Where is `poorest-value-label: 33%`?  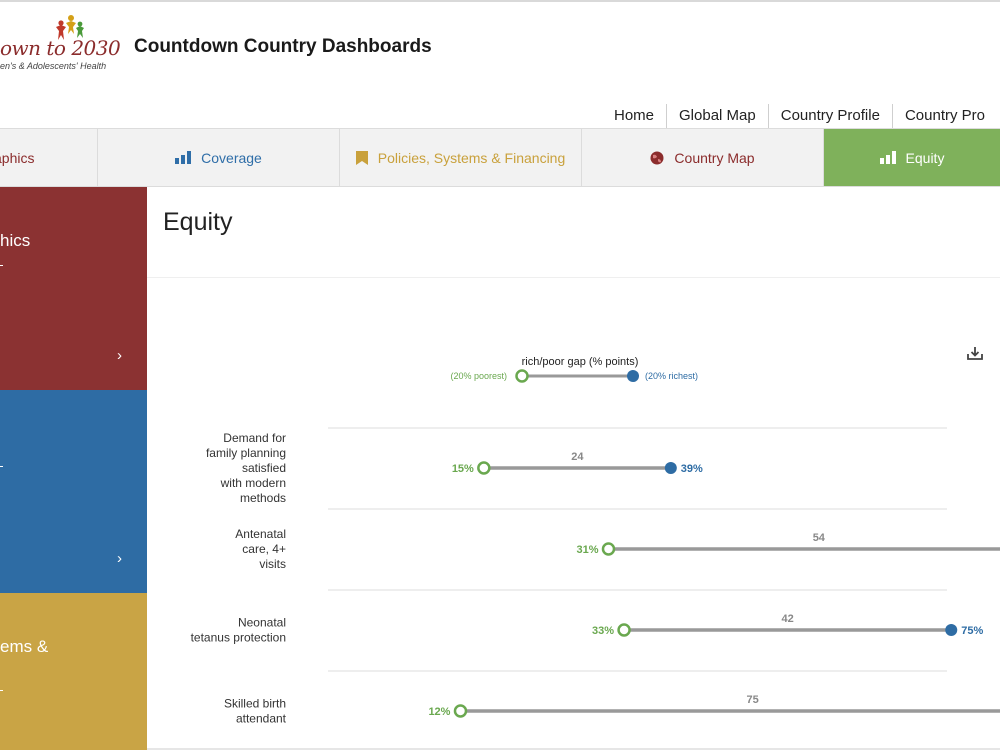
poorest-value-label: 33% is located at coordinates (603, 631).